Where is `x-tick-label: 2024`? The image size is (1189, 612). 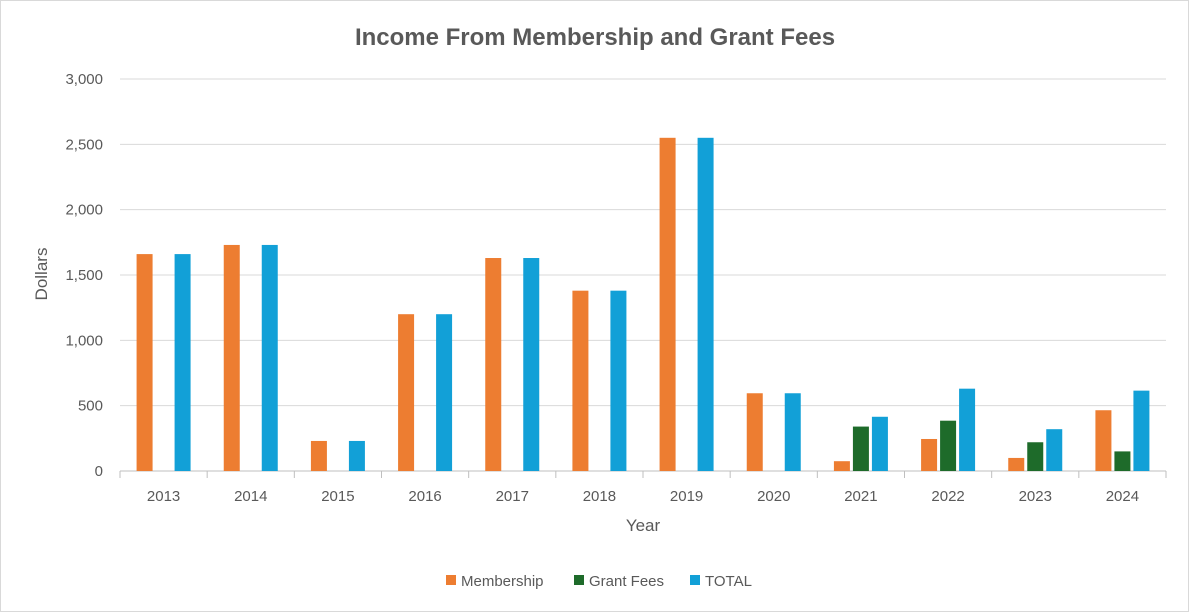 x-tick-label: 2024 is located at coordinates (1122, 496).